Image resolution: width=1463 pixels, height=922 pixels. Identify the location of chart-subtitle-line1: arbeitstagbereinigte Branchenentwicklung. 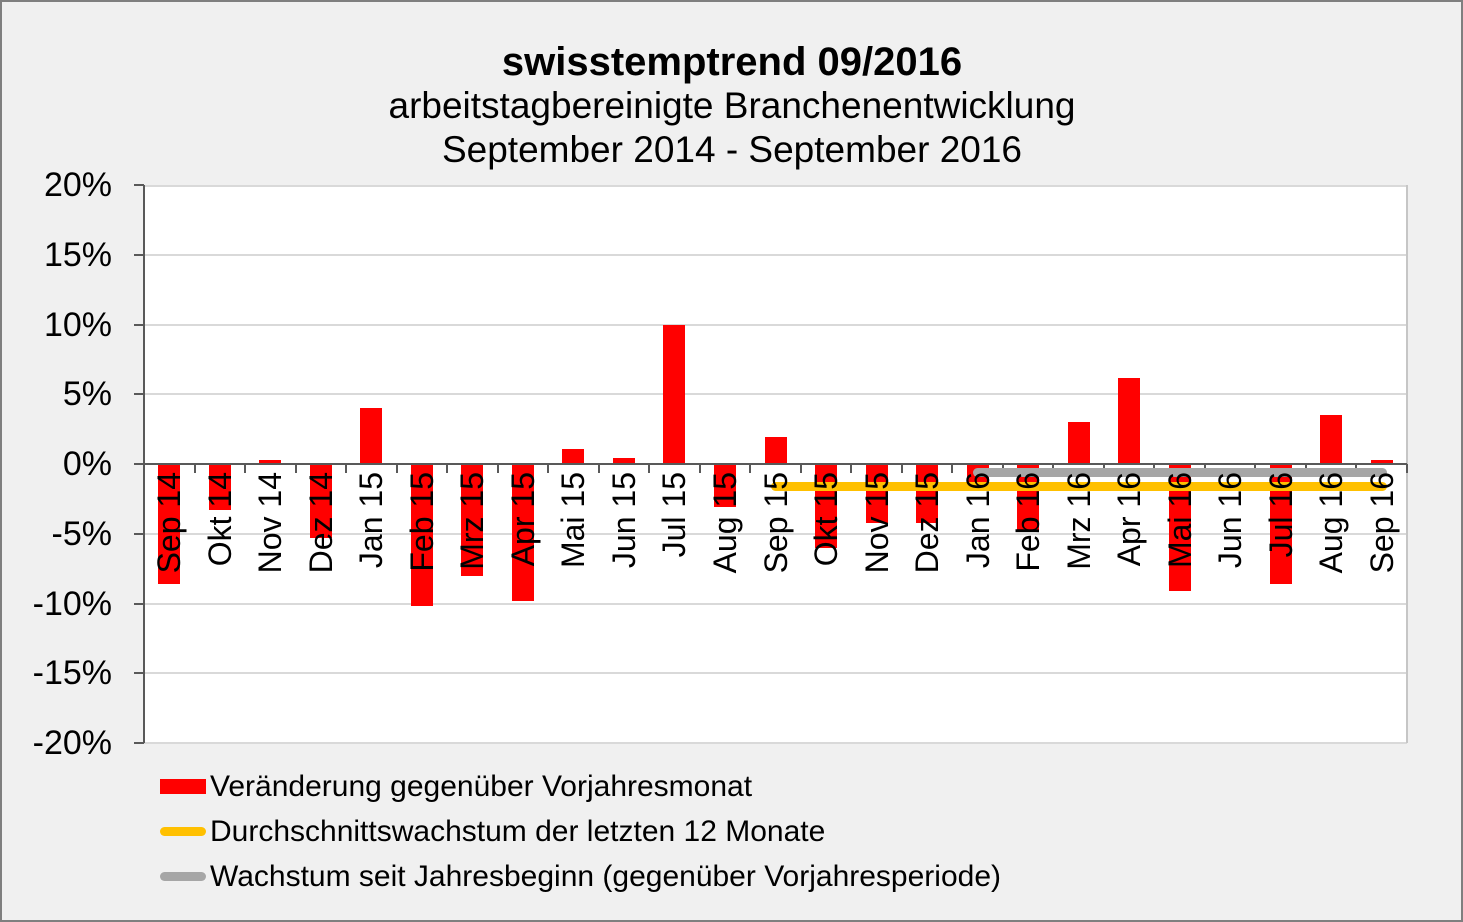
(732, 105).